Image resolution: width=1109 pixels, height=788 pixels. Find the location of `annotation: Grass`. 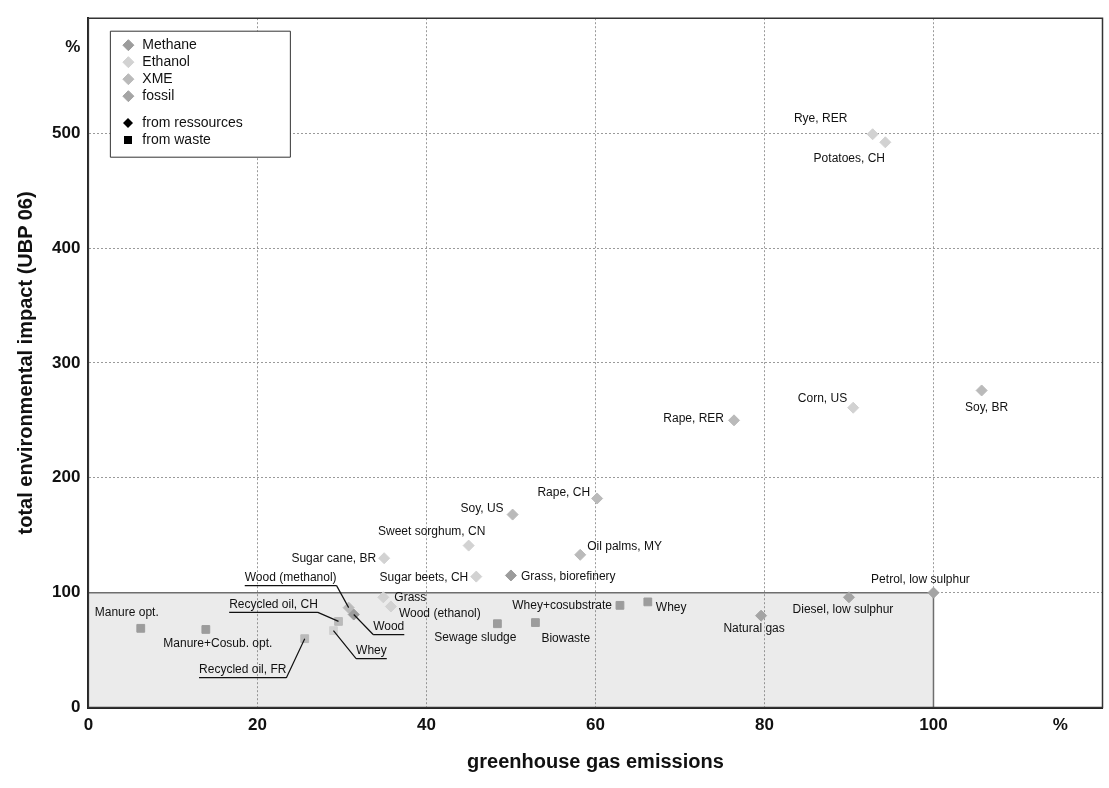

annotation: Grass is located at coordinates (410, 596).